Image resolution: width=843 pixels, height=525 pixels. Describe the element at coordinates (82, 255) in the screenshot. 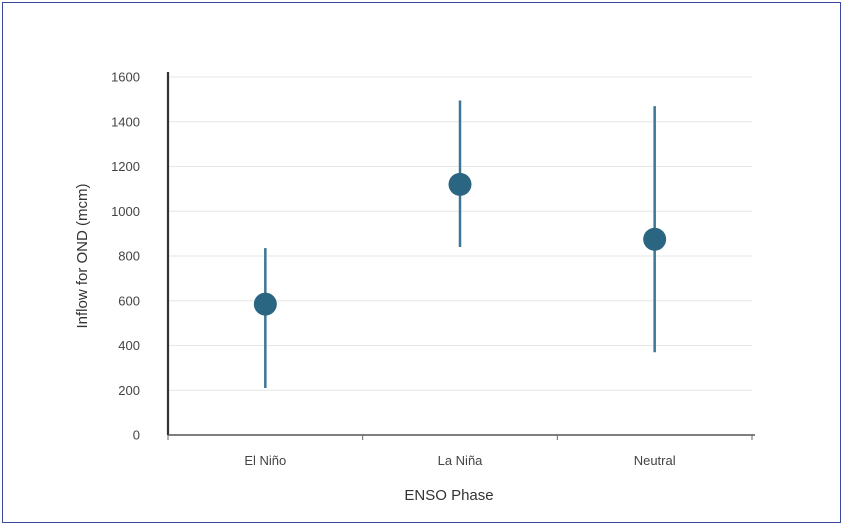

I see `y-axis-title: Inflow for OND (mcm)` at that location.